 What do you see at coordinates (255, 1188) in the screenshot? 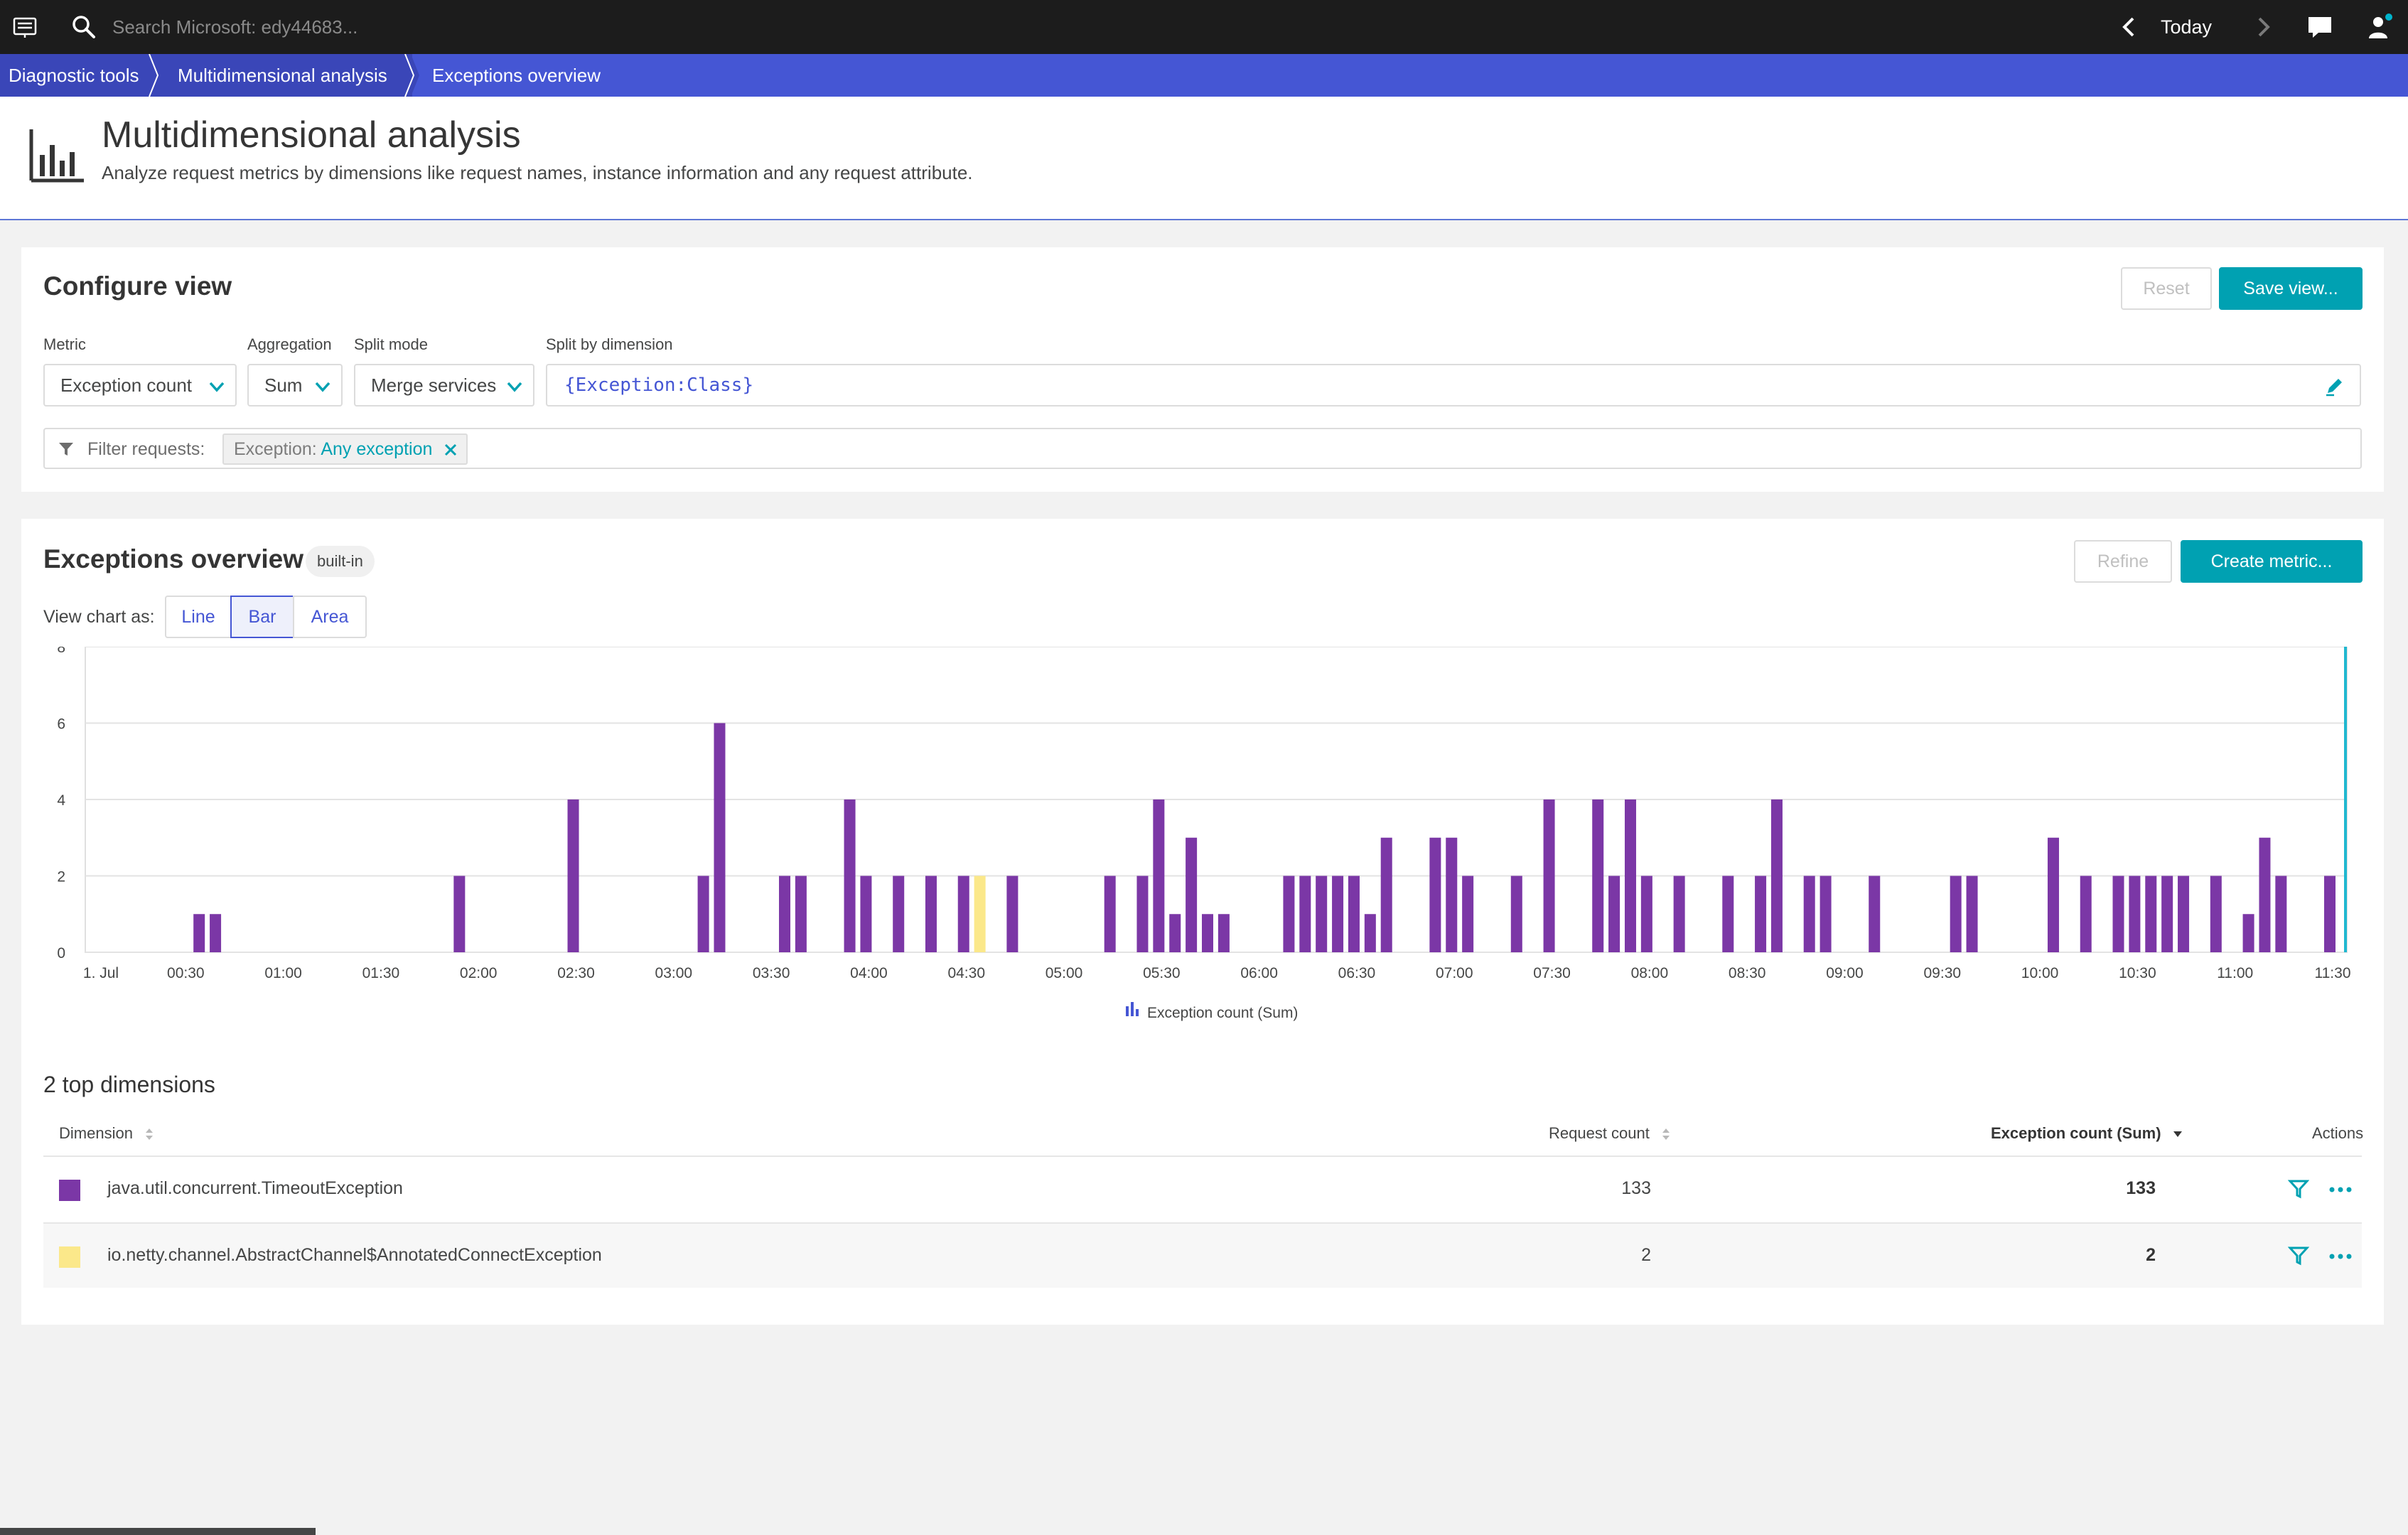
I see `dimension-name: java.util.concurrent.TimeoutException` at bounding box center [255, 1188].